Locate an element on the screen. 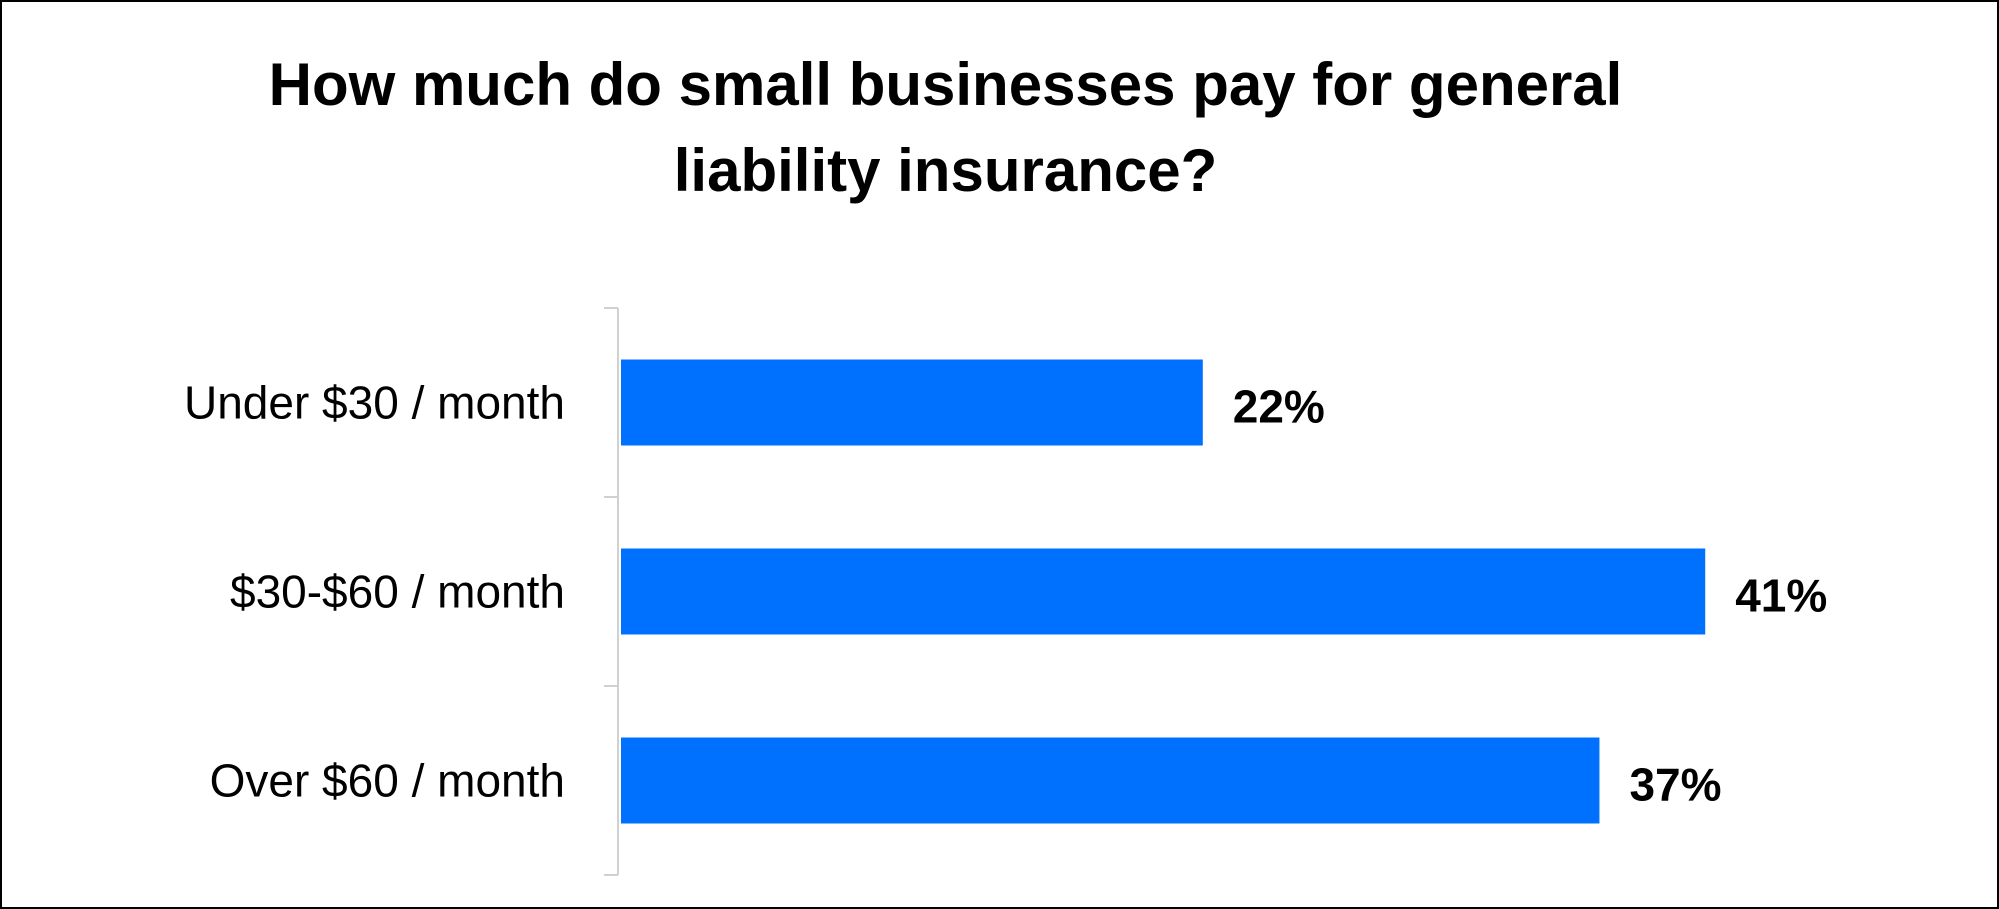  data-label: 37% is located at coordinates (1675, 785).